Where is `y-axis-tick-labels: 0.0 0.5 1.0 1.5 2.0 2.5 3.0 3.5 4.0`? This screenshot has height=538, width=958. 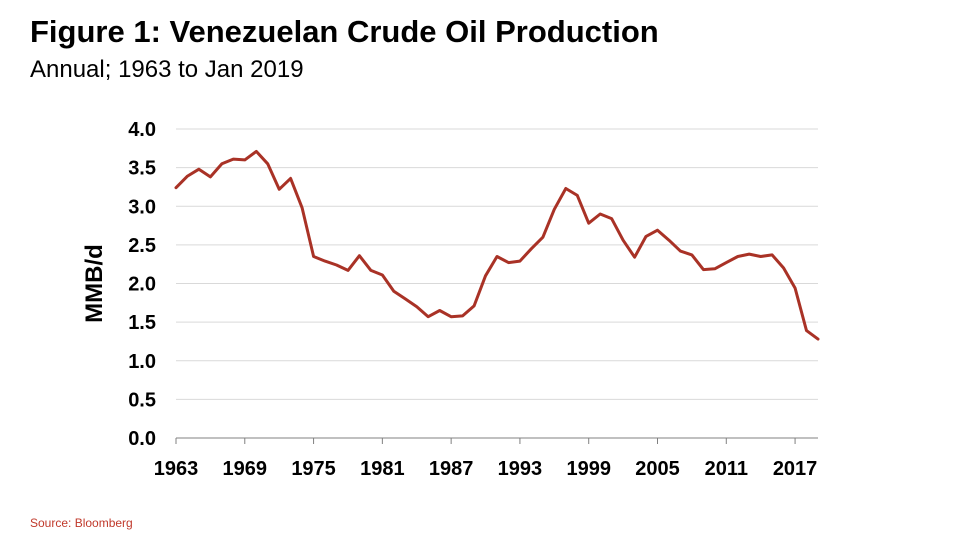 y-axis-tick-labels: 0.0 0.5 1.0 1.5 2.0 2.5 3.0 3.5 4.0 is located at coordinates (142, 284).